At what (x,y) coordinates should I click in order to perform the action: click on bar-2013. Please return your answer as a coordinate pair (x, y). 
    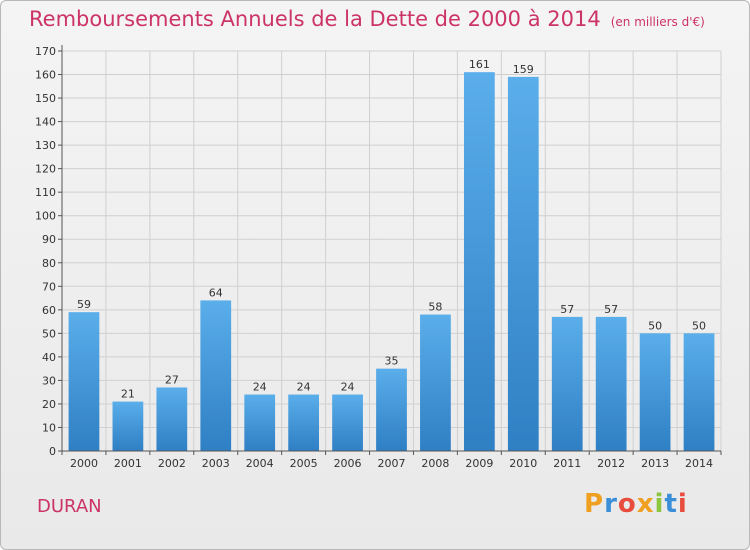
    Looking at the image, I should click on (655, 392).